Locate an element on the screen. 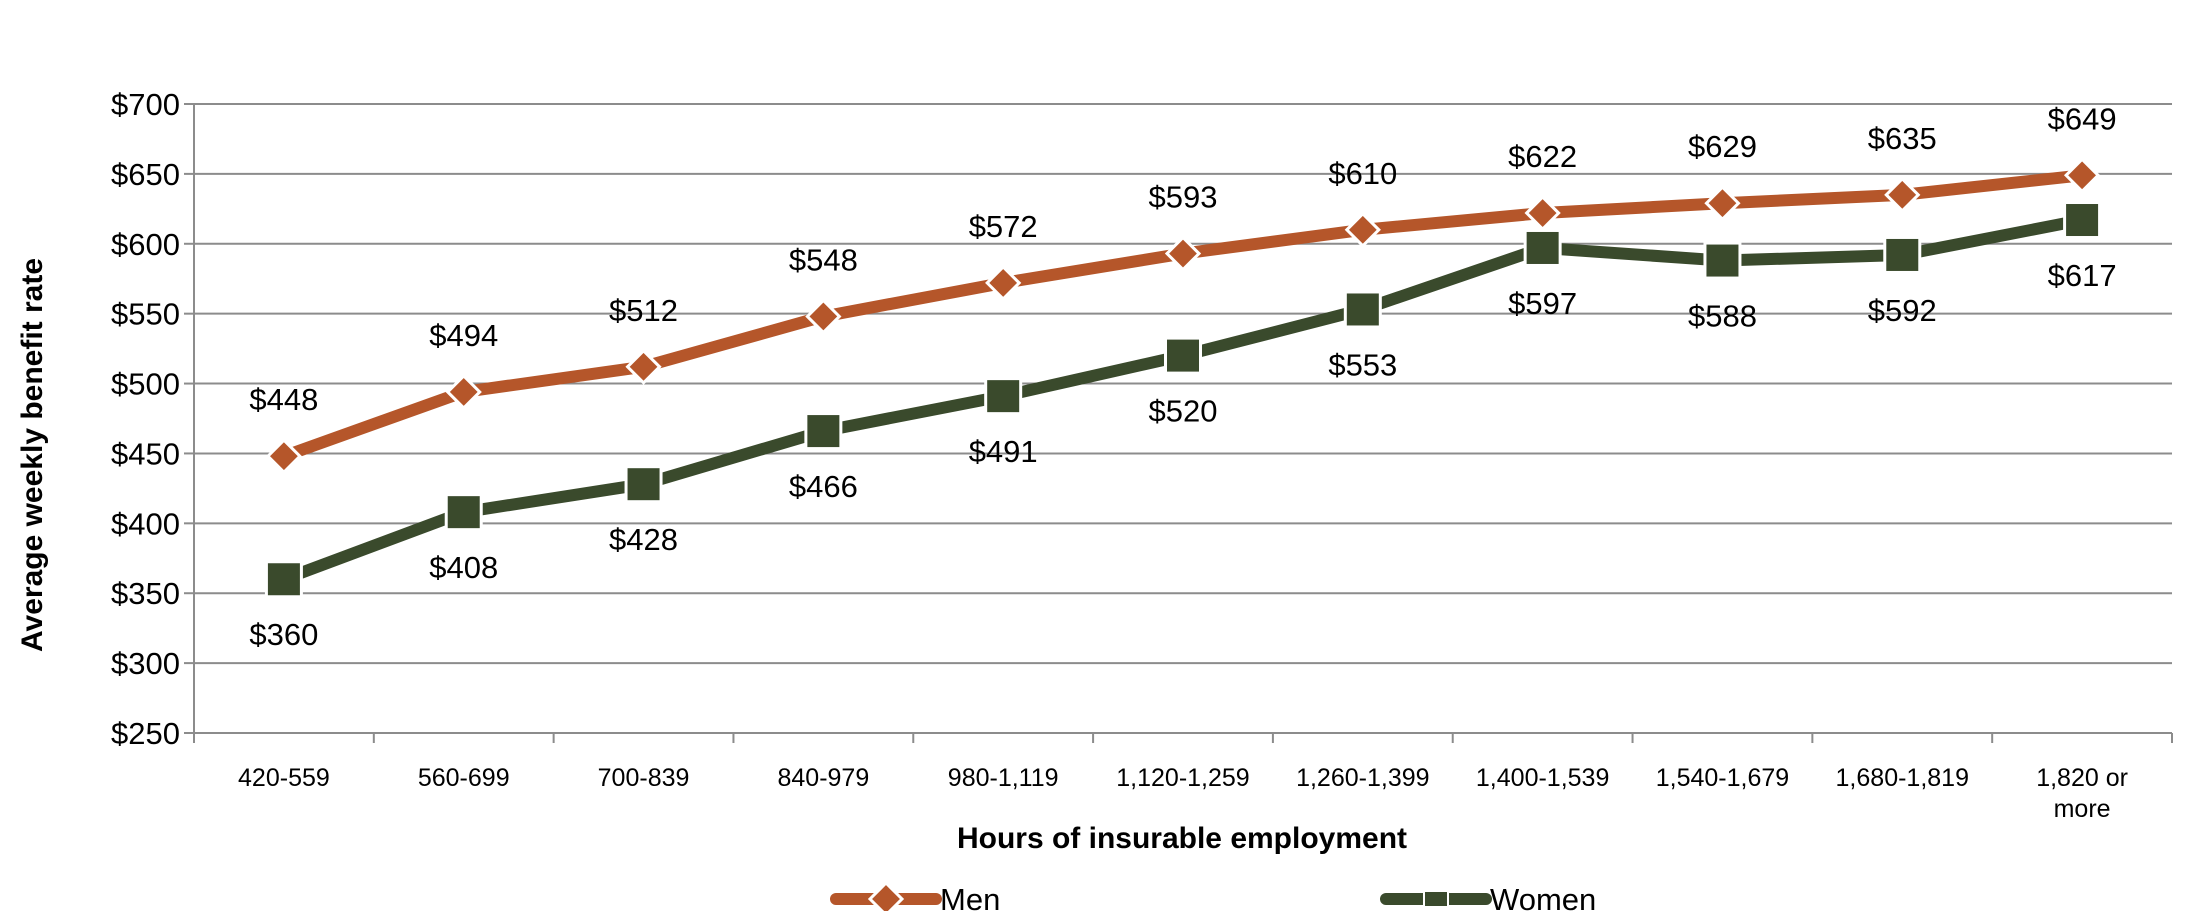 The height and width of the screenshot is (911, 2210). x-tick-label: 420-559 is located at coordinates (284, 778).